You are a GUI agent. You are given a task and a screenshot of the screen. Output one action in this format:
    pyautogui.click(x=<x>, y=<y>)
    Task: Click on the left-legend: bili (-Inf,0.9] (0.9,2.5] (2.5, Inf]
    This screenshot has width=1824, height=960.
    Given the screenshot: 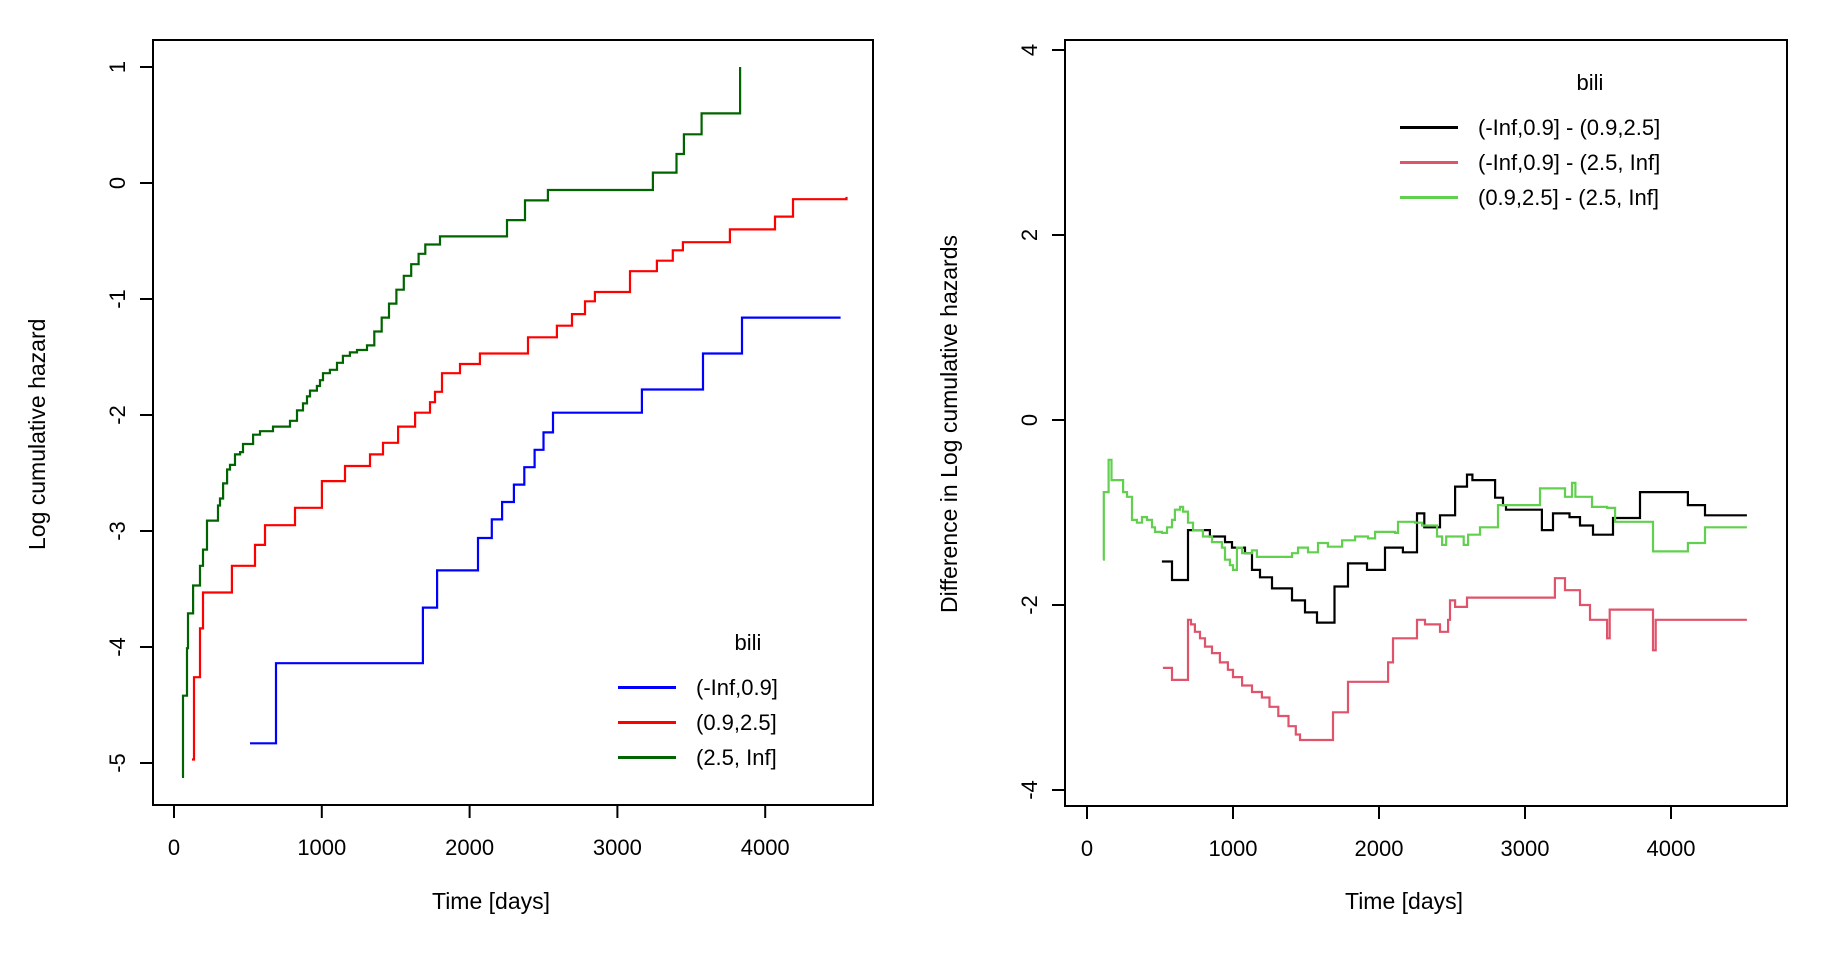 What is the action you would take?
    pyautogui.click(x=748, y=702)
    